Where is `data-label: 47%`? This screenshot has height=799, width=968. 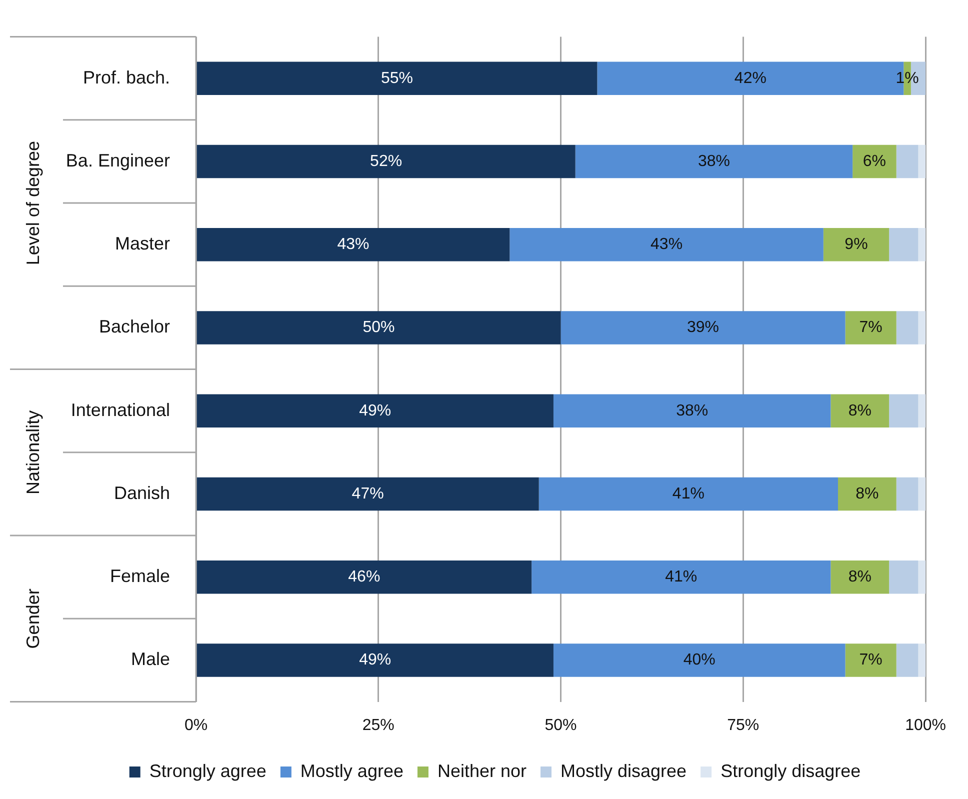 data-label: 47% is located at coordinates (368, 493).